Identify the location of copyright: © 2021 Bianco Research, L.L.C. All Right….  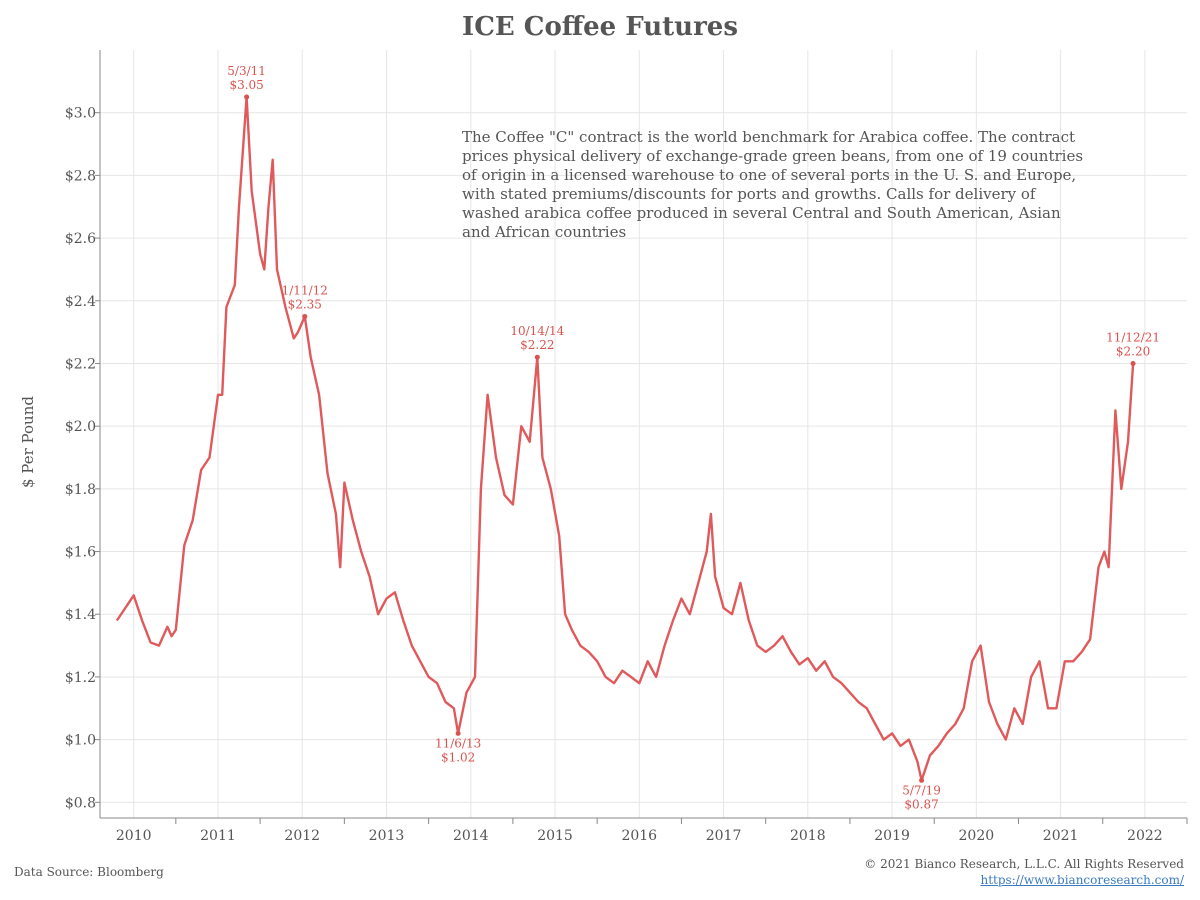
(1024, 864).